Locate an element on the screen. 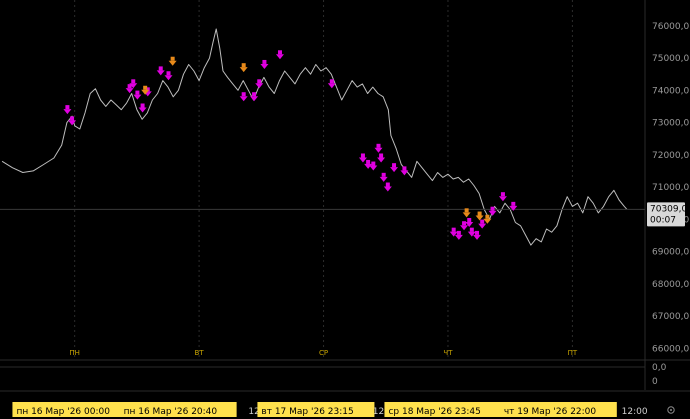  indicator-tick-label: 0,0 is located at coordinates (659, 368).